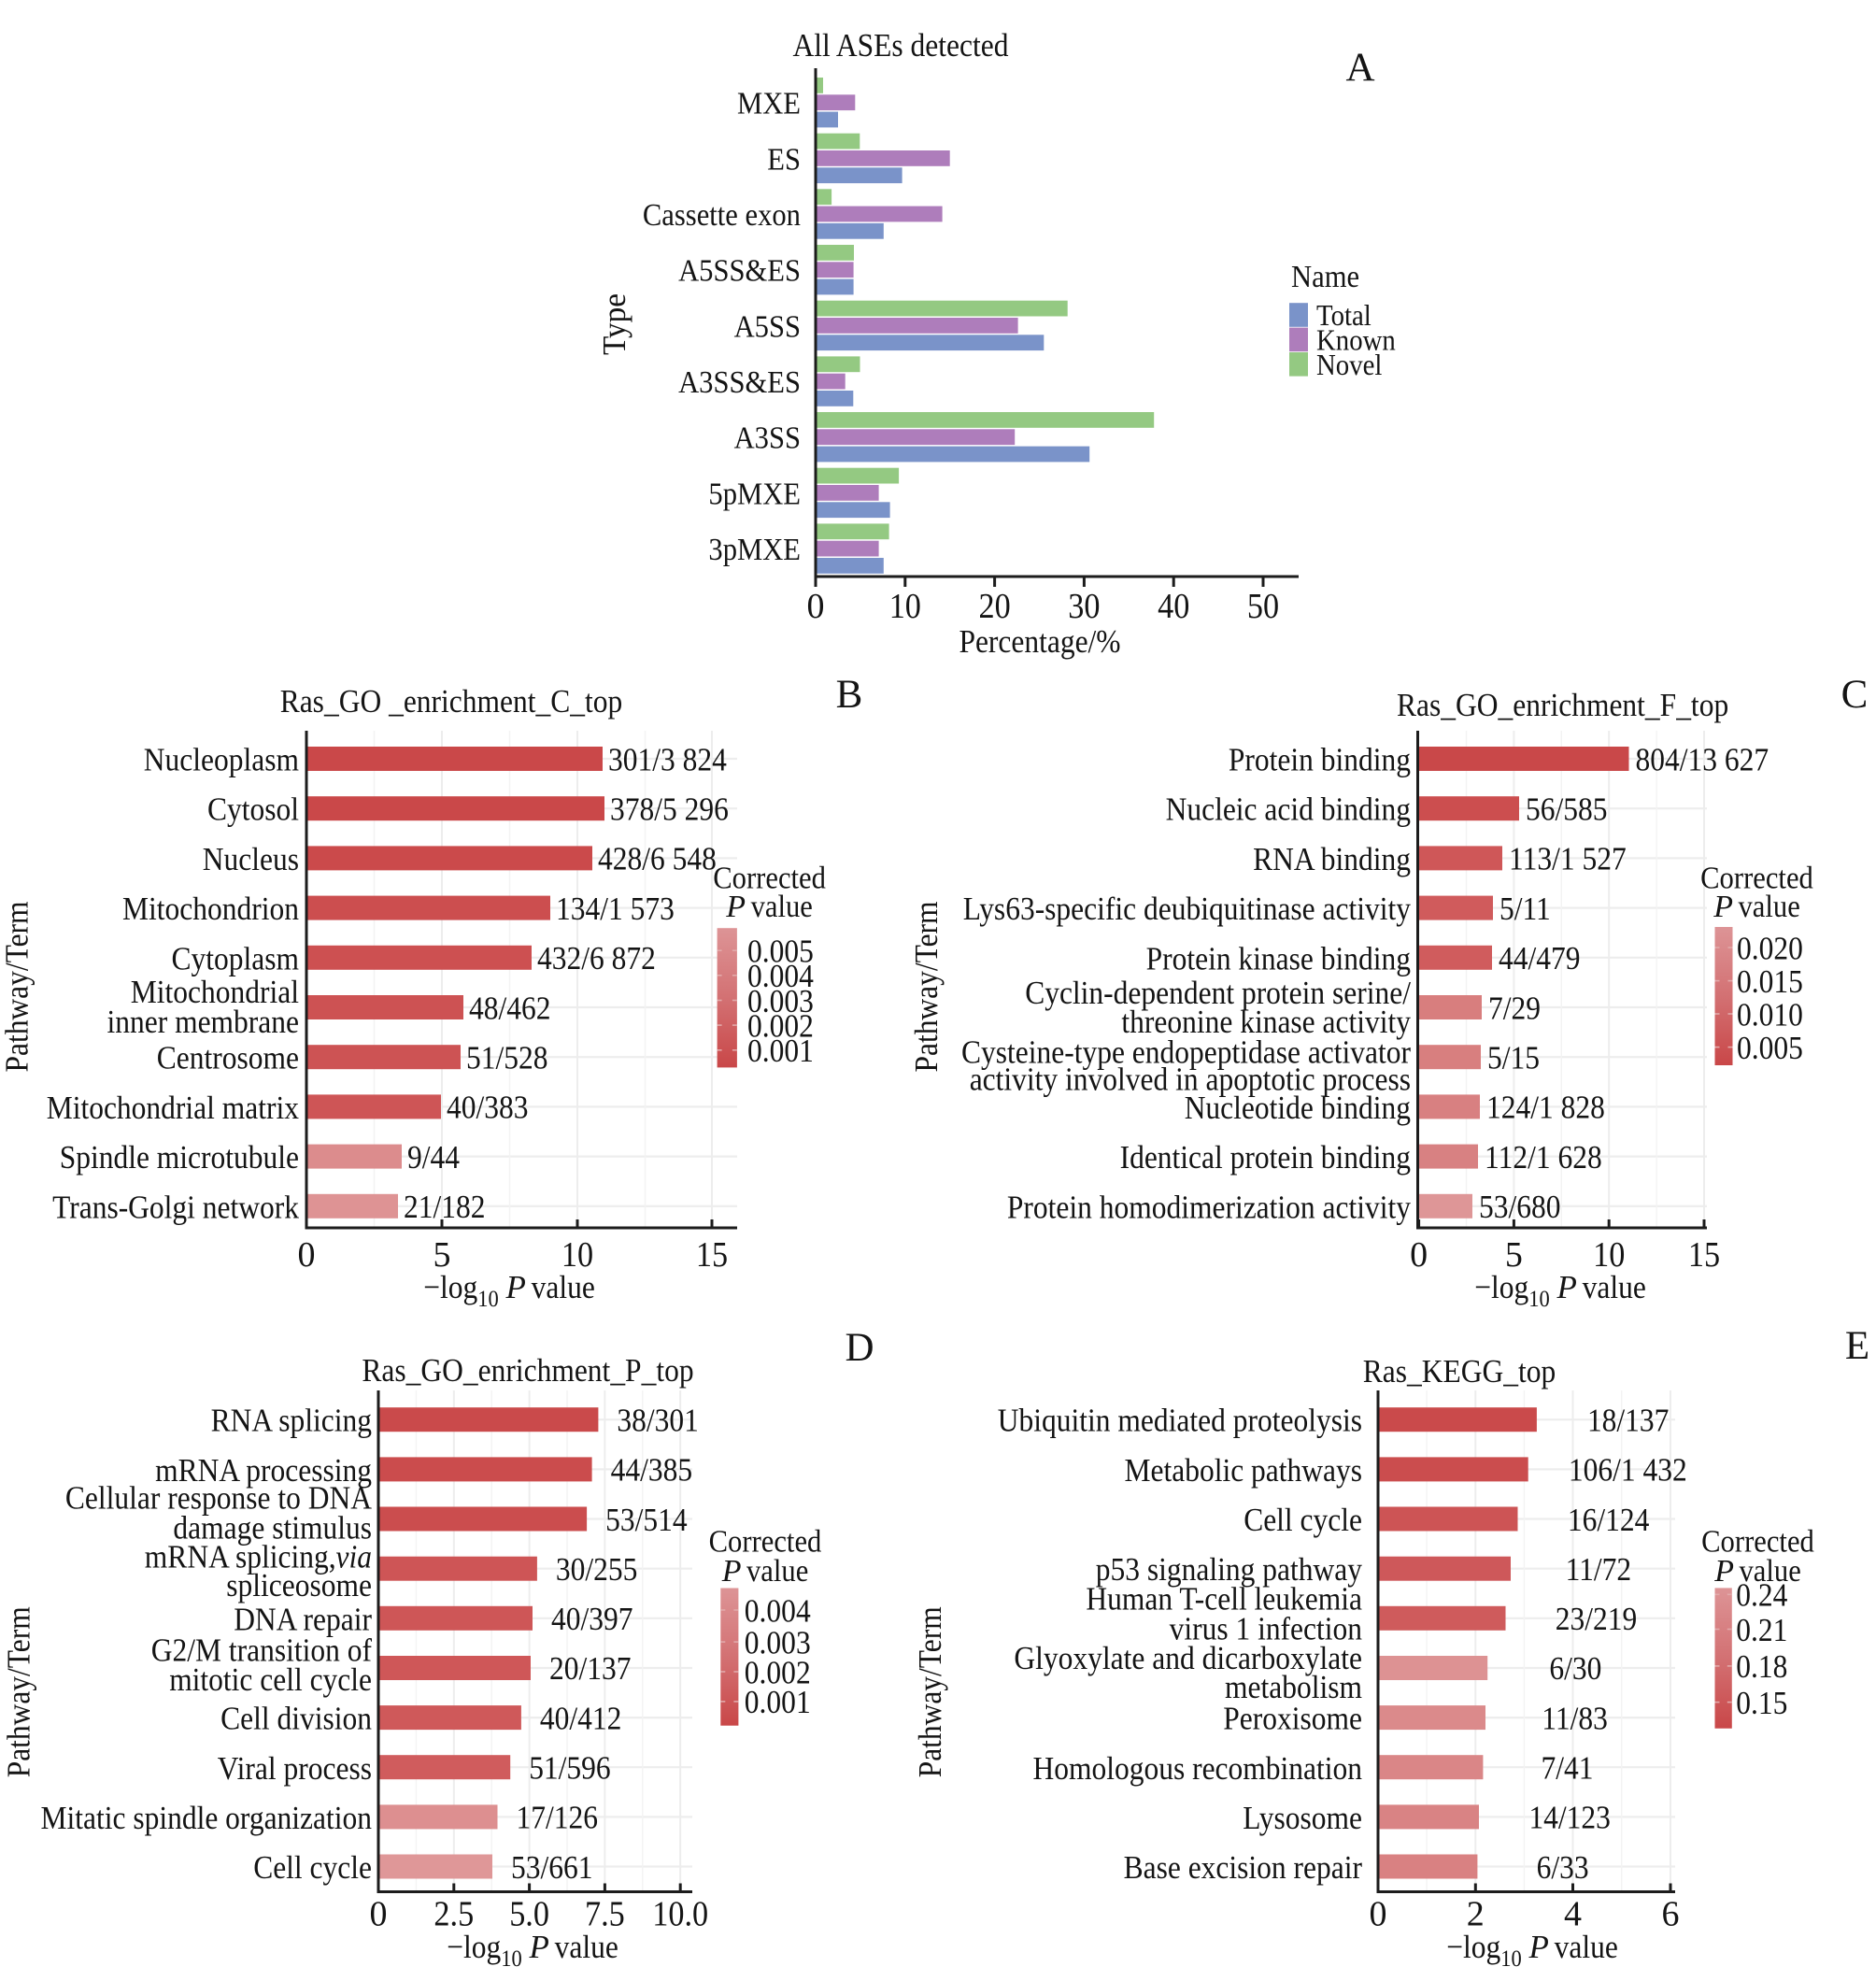 The height and width of the screenshot is (1981, 1876). What do you see at coordinates (204, 1022) in the screenshot?
I see `svg-text: inner membrane` at bounding box center [204, 1022].